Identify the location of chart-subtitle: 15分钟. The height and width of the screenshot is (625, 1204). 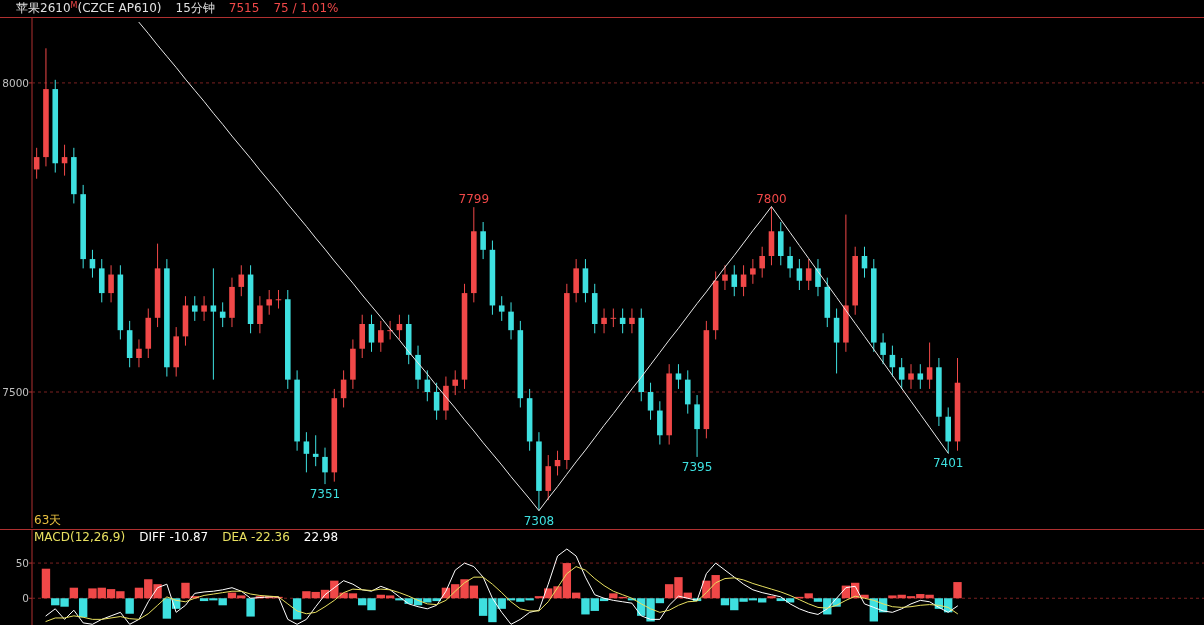
(195, 8).